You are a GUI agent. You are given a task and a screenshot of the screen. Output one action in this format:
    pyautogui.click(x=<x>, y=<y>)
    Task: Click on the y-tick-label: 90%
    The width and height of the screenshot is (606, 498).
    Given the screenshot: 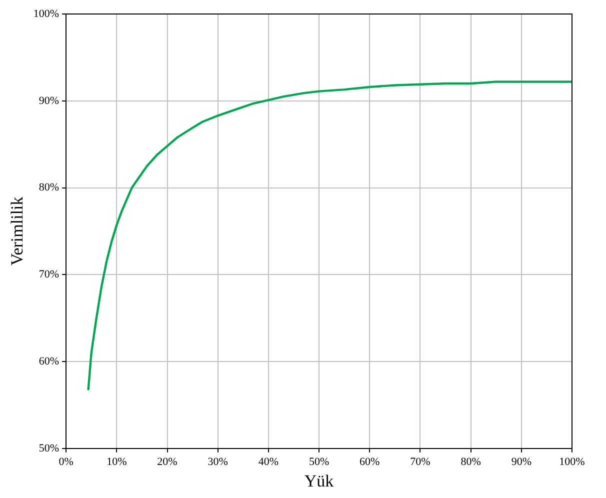 What is the action you would take?
    pyautogui.click(x=49, y=100)
    